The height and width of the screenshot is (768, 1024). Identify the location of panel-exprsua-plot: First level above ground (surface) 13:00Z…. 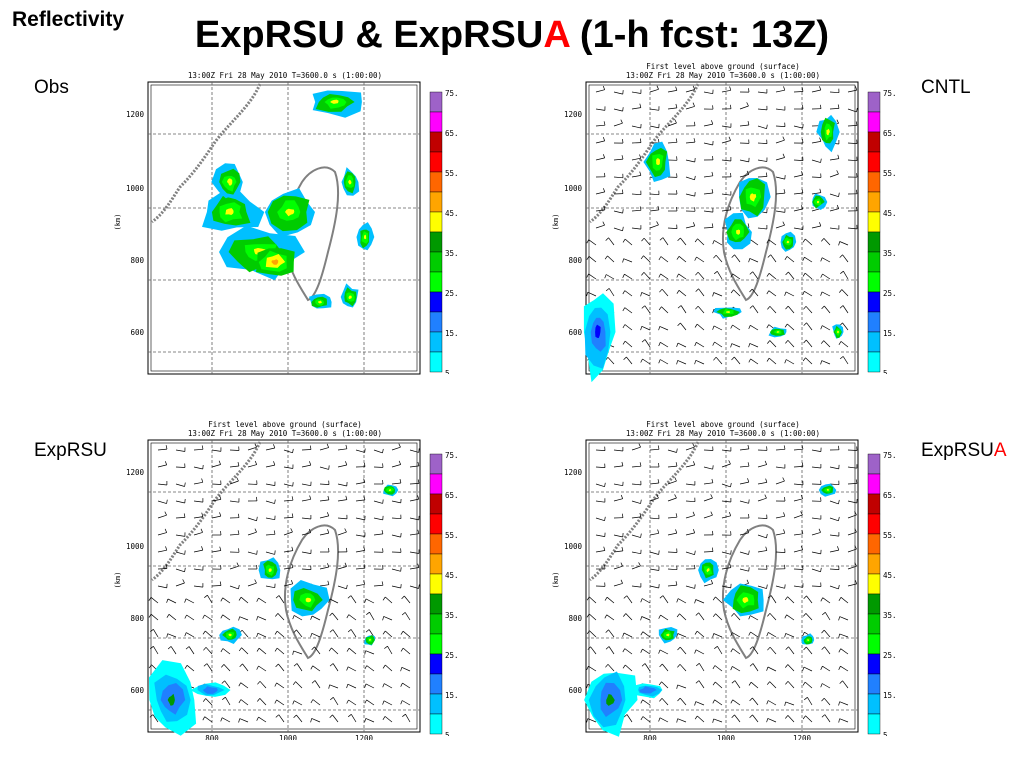
(718, 580).